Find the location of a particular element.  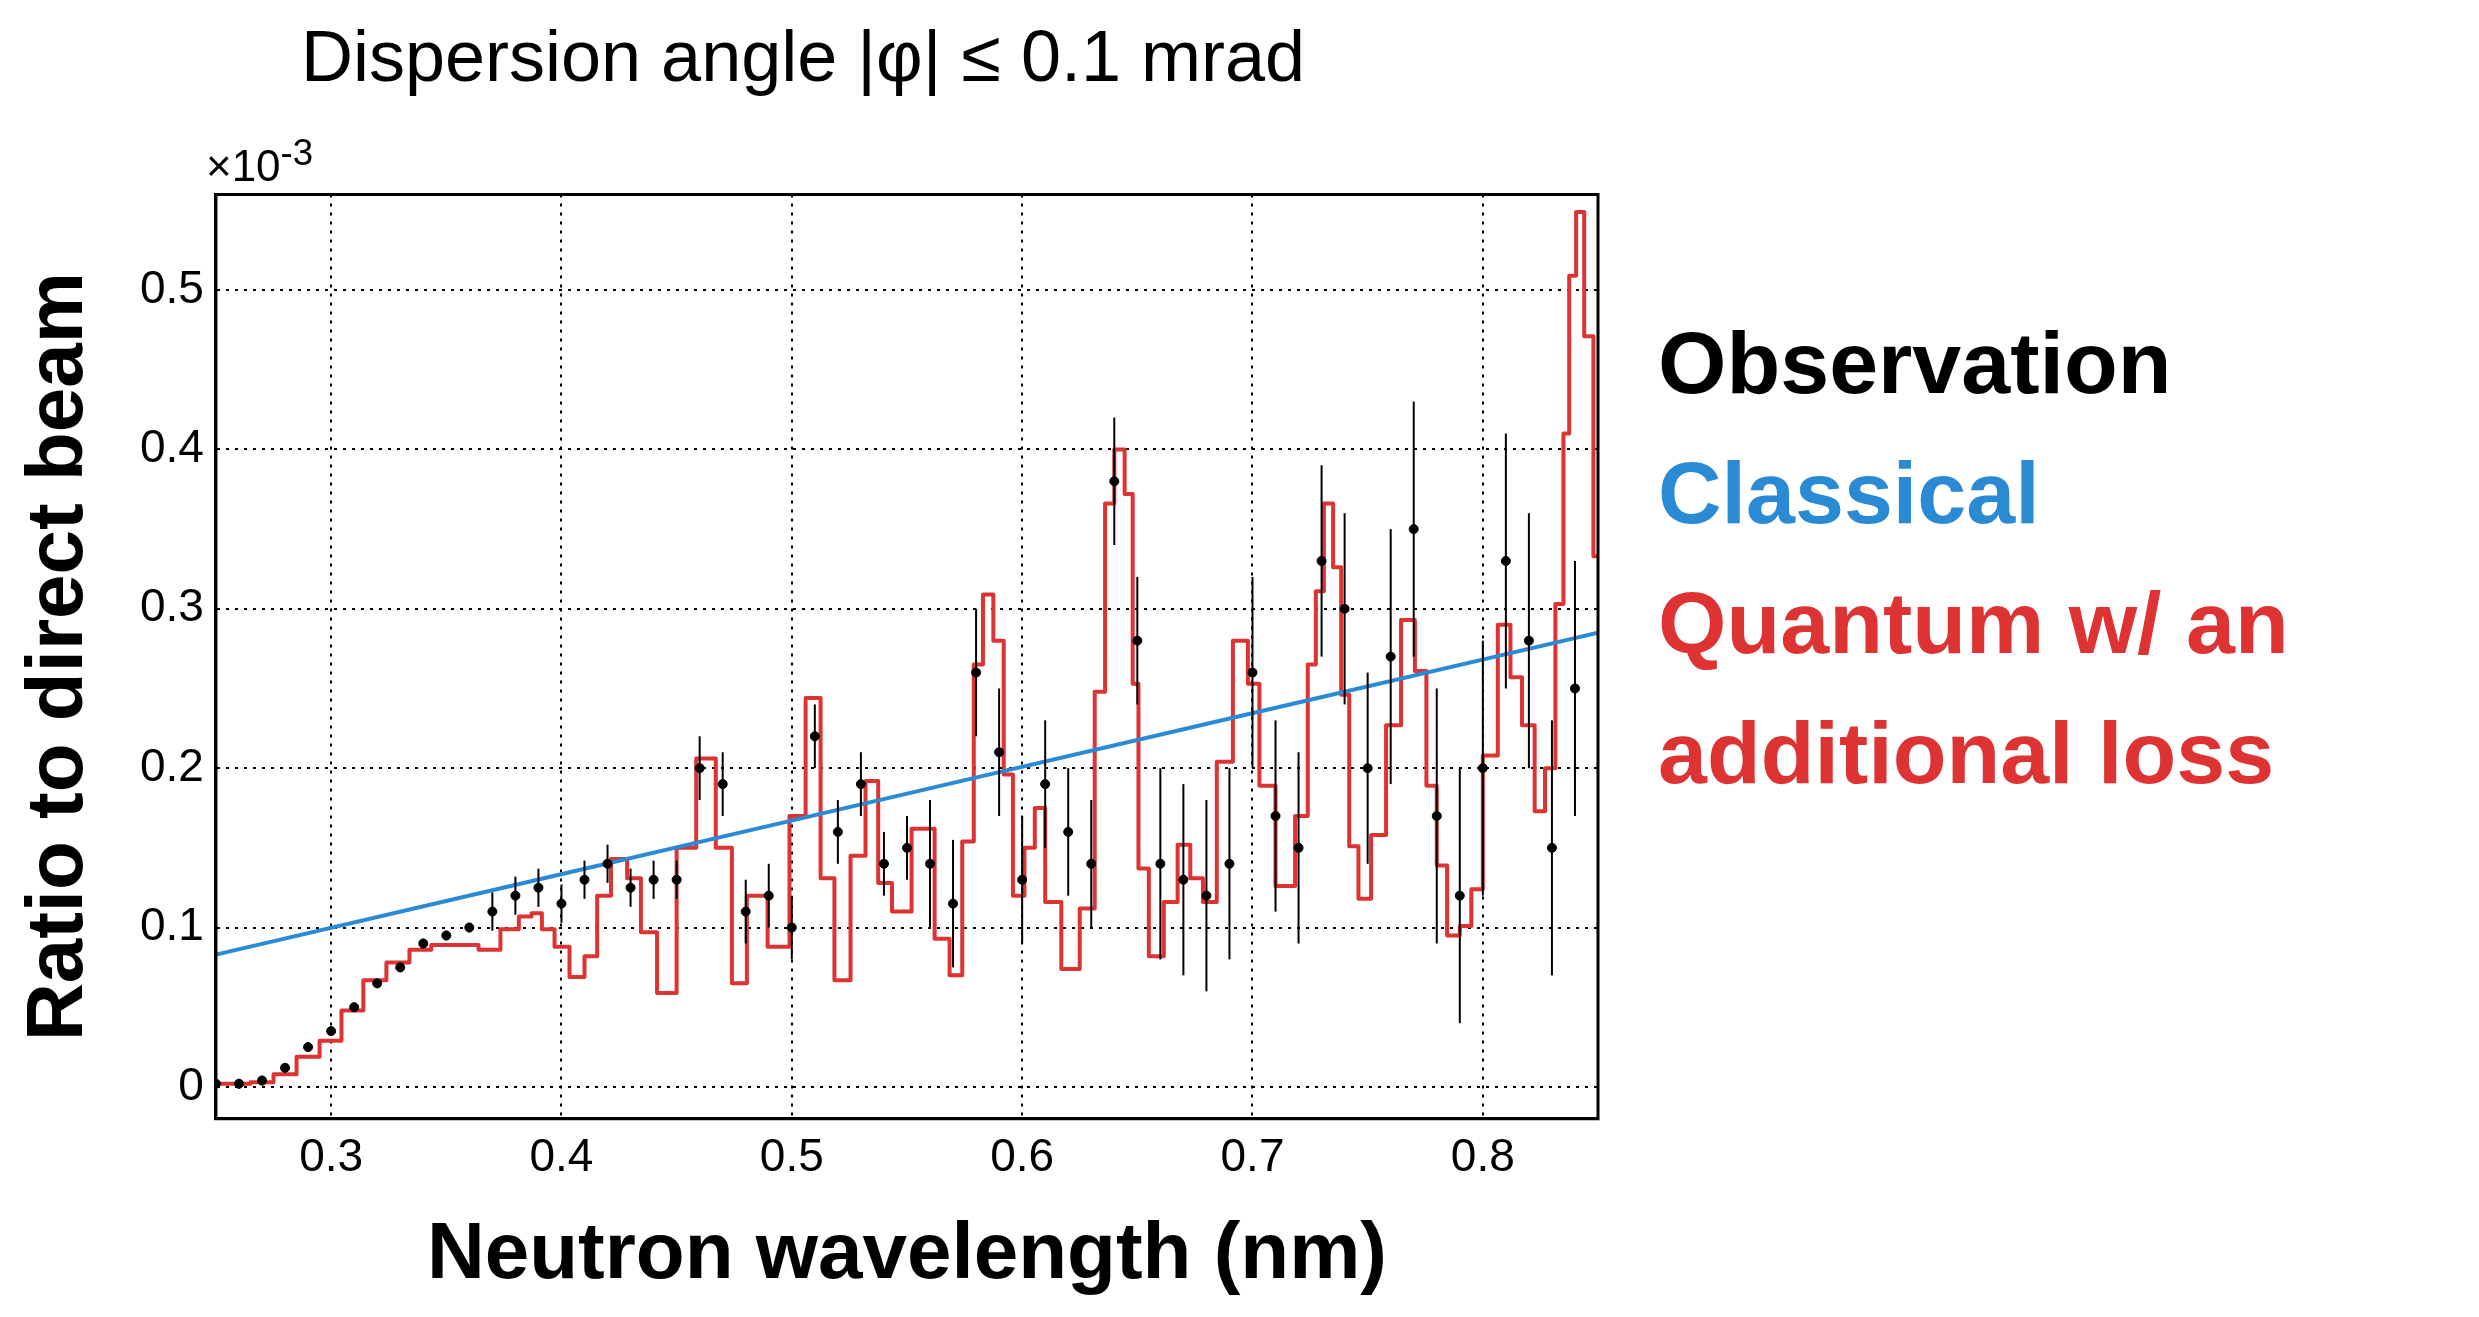

series-label: Classical is located at coordinates (1849, 493).